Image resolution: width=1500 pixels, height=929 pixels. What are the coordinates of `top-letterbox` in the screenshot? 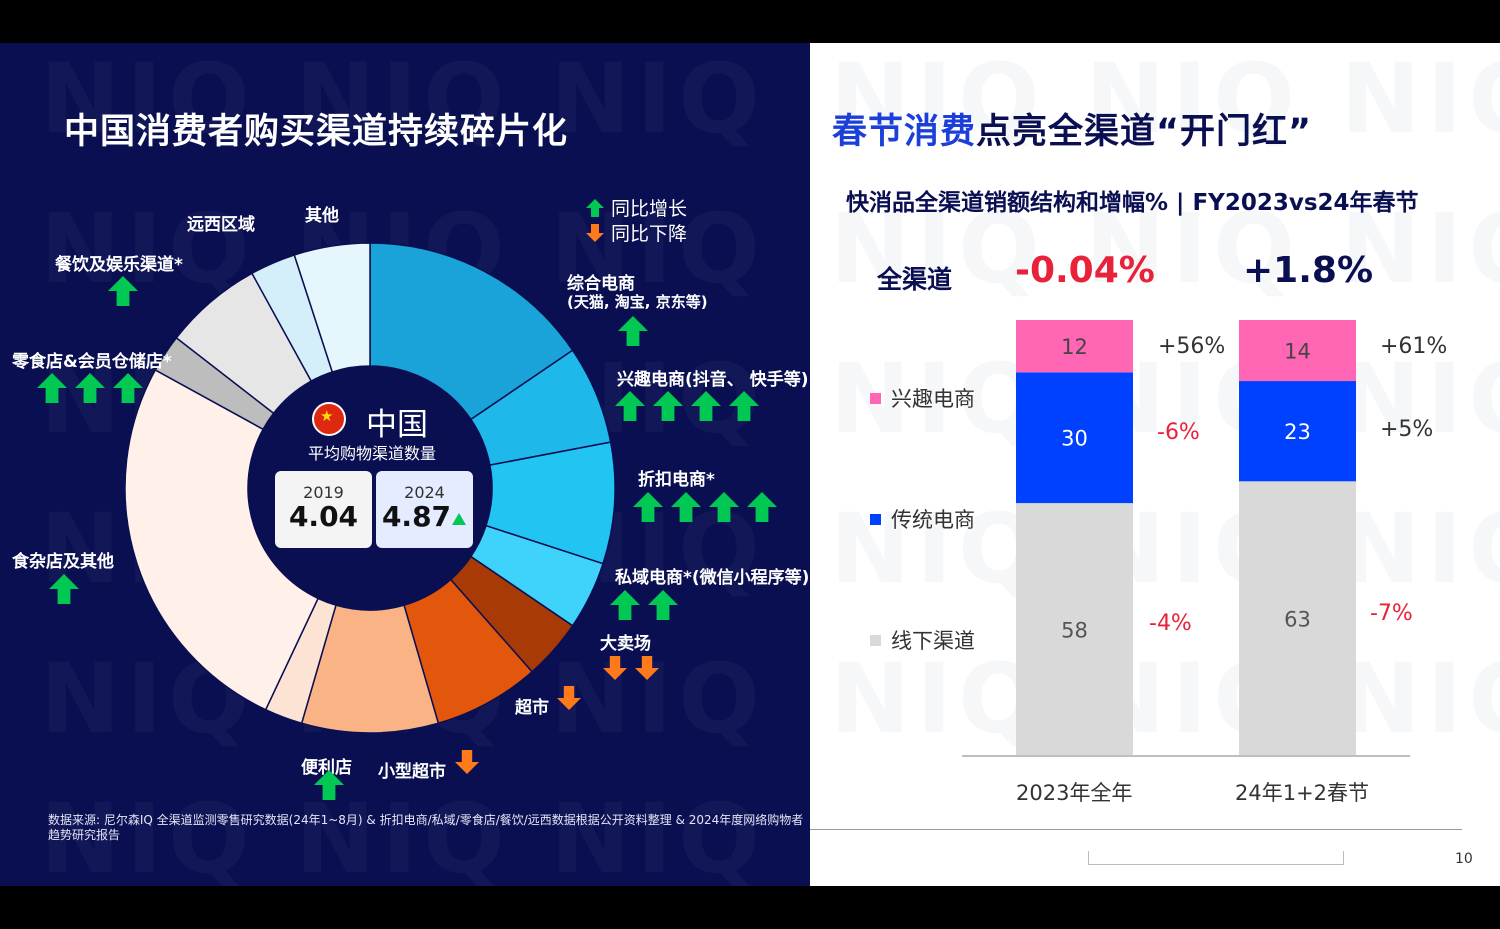 It's located at (750, 21).